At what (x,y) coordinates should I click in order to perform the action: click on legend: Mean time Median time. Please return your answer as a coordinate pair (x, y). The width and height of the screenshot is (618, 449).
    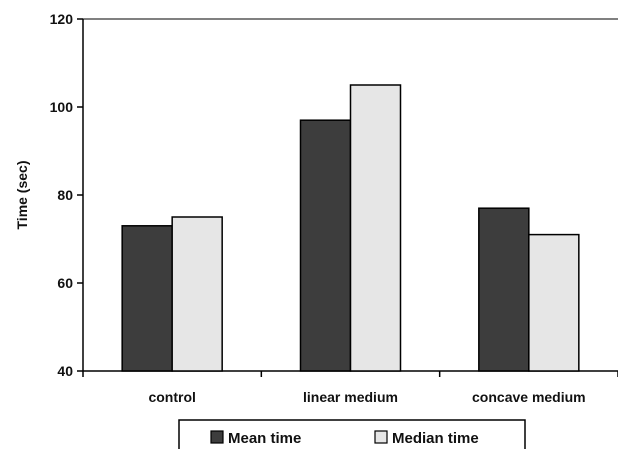
    Looking at the image, I should click on (352, 434).